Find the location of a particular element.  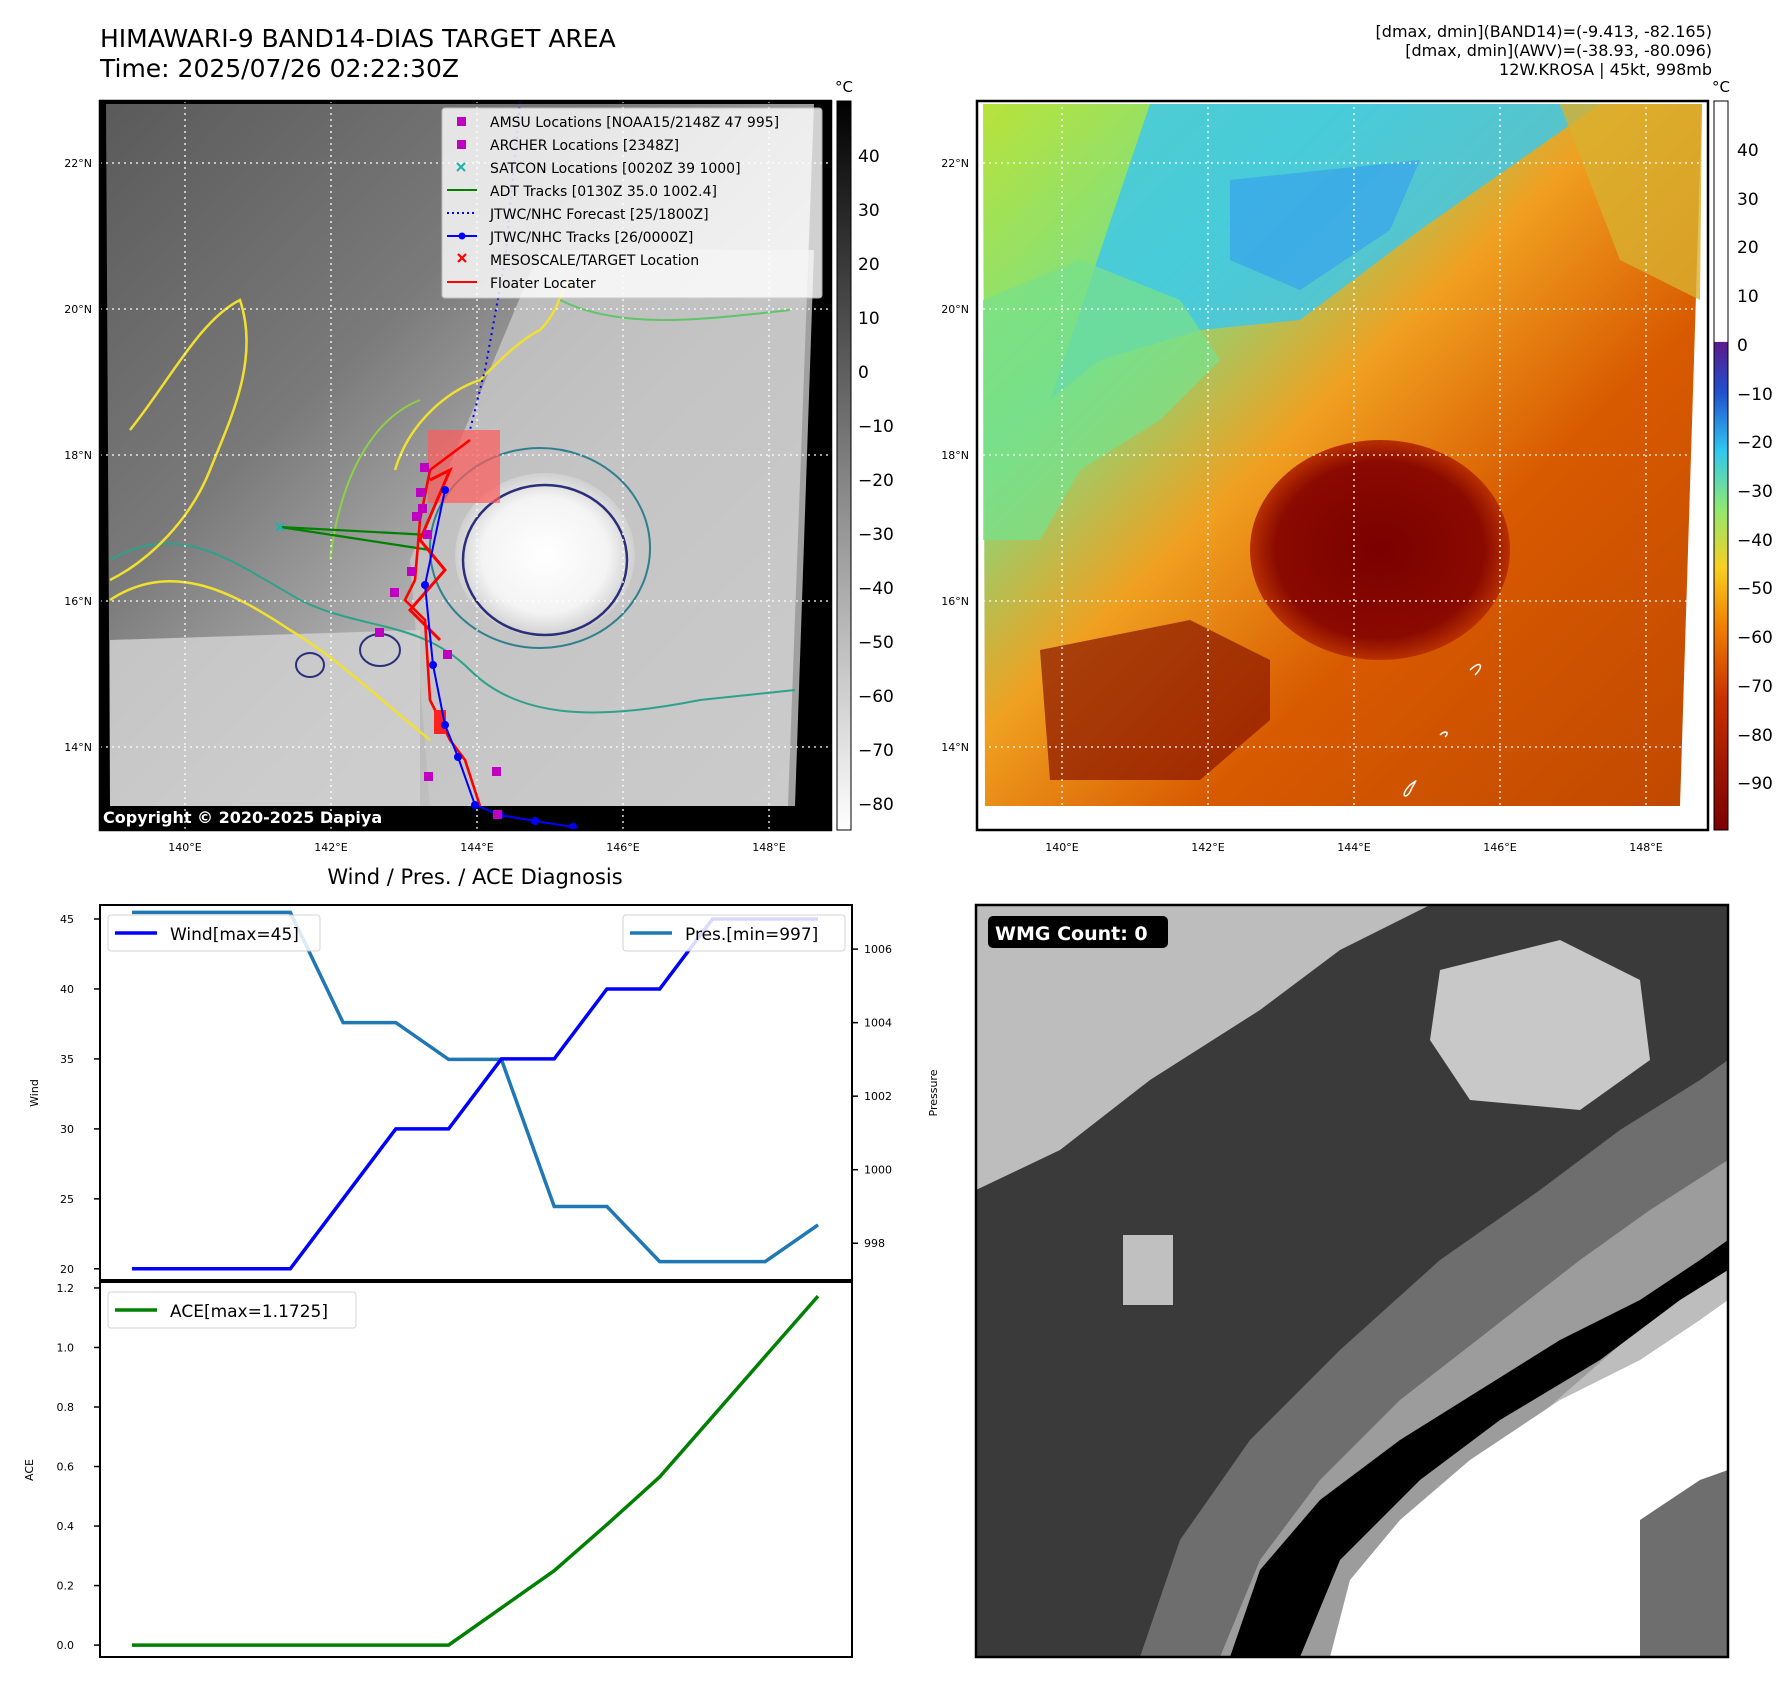

awv-cold-cloud-south is located at coordinates (1155, 700).